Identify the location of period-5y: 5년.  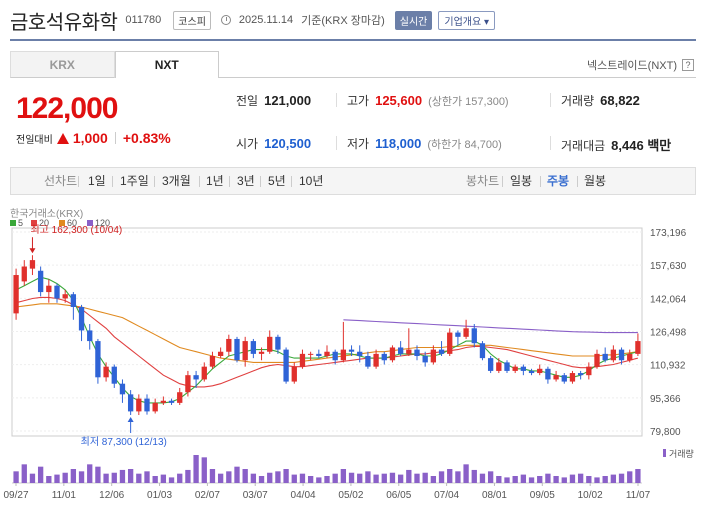
(277, 181).